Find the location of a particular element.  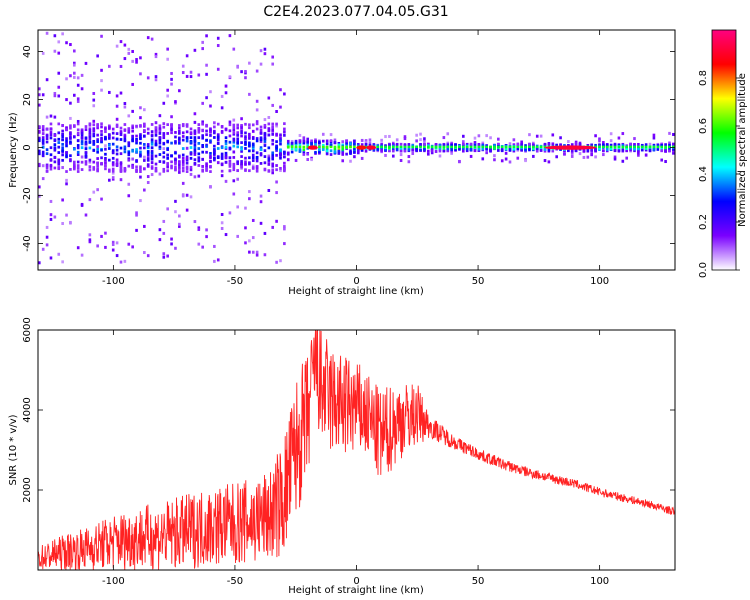

heatmap-peak is located at coordinates (371, 147).